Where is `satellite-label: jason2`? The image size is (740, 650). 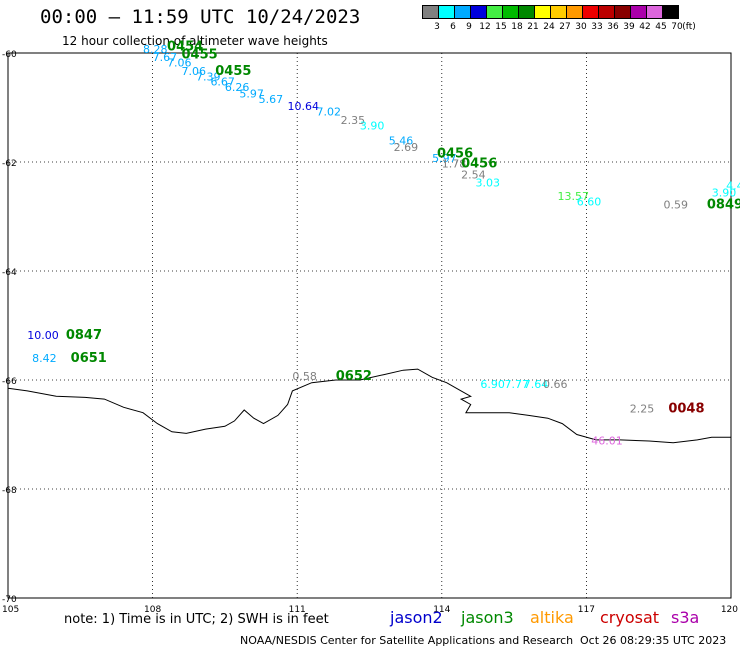
satellite-label: jason2 is located at coordinates (416, 617).